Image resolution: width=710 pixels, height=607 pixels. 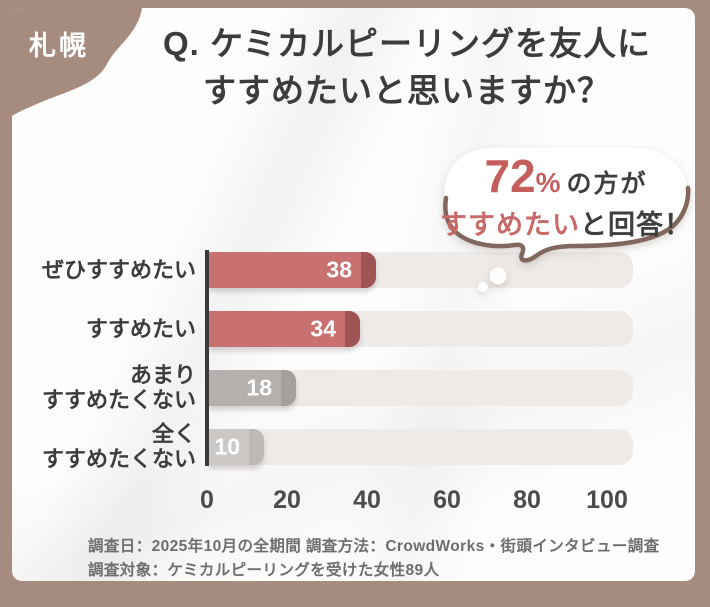 I want to click on x-tick-label: 20, so click(x=287, y=500).